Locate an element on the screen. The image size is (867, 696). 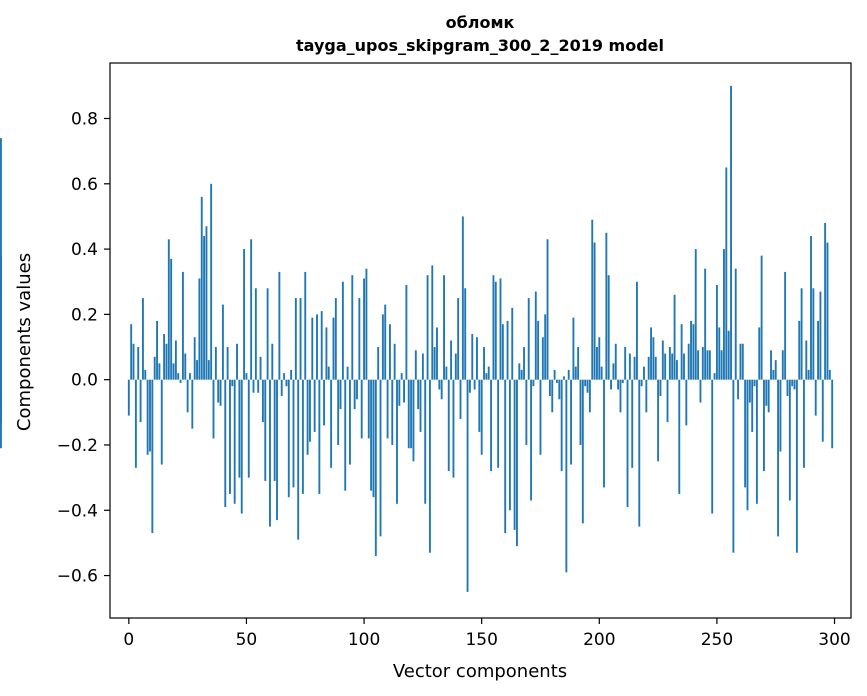
x-axis-ticks: 0 50 100 150 200 250 300 is located at coordinates (487, 634).